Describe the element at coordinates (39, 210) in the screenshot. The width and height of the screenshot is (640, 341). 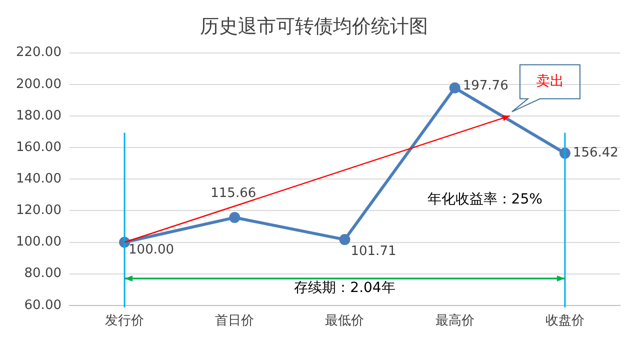
I see `y-tick-label: 120.00` at that location.